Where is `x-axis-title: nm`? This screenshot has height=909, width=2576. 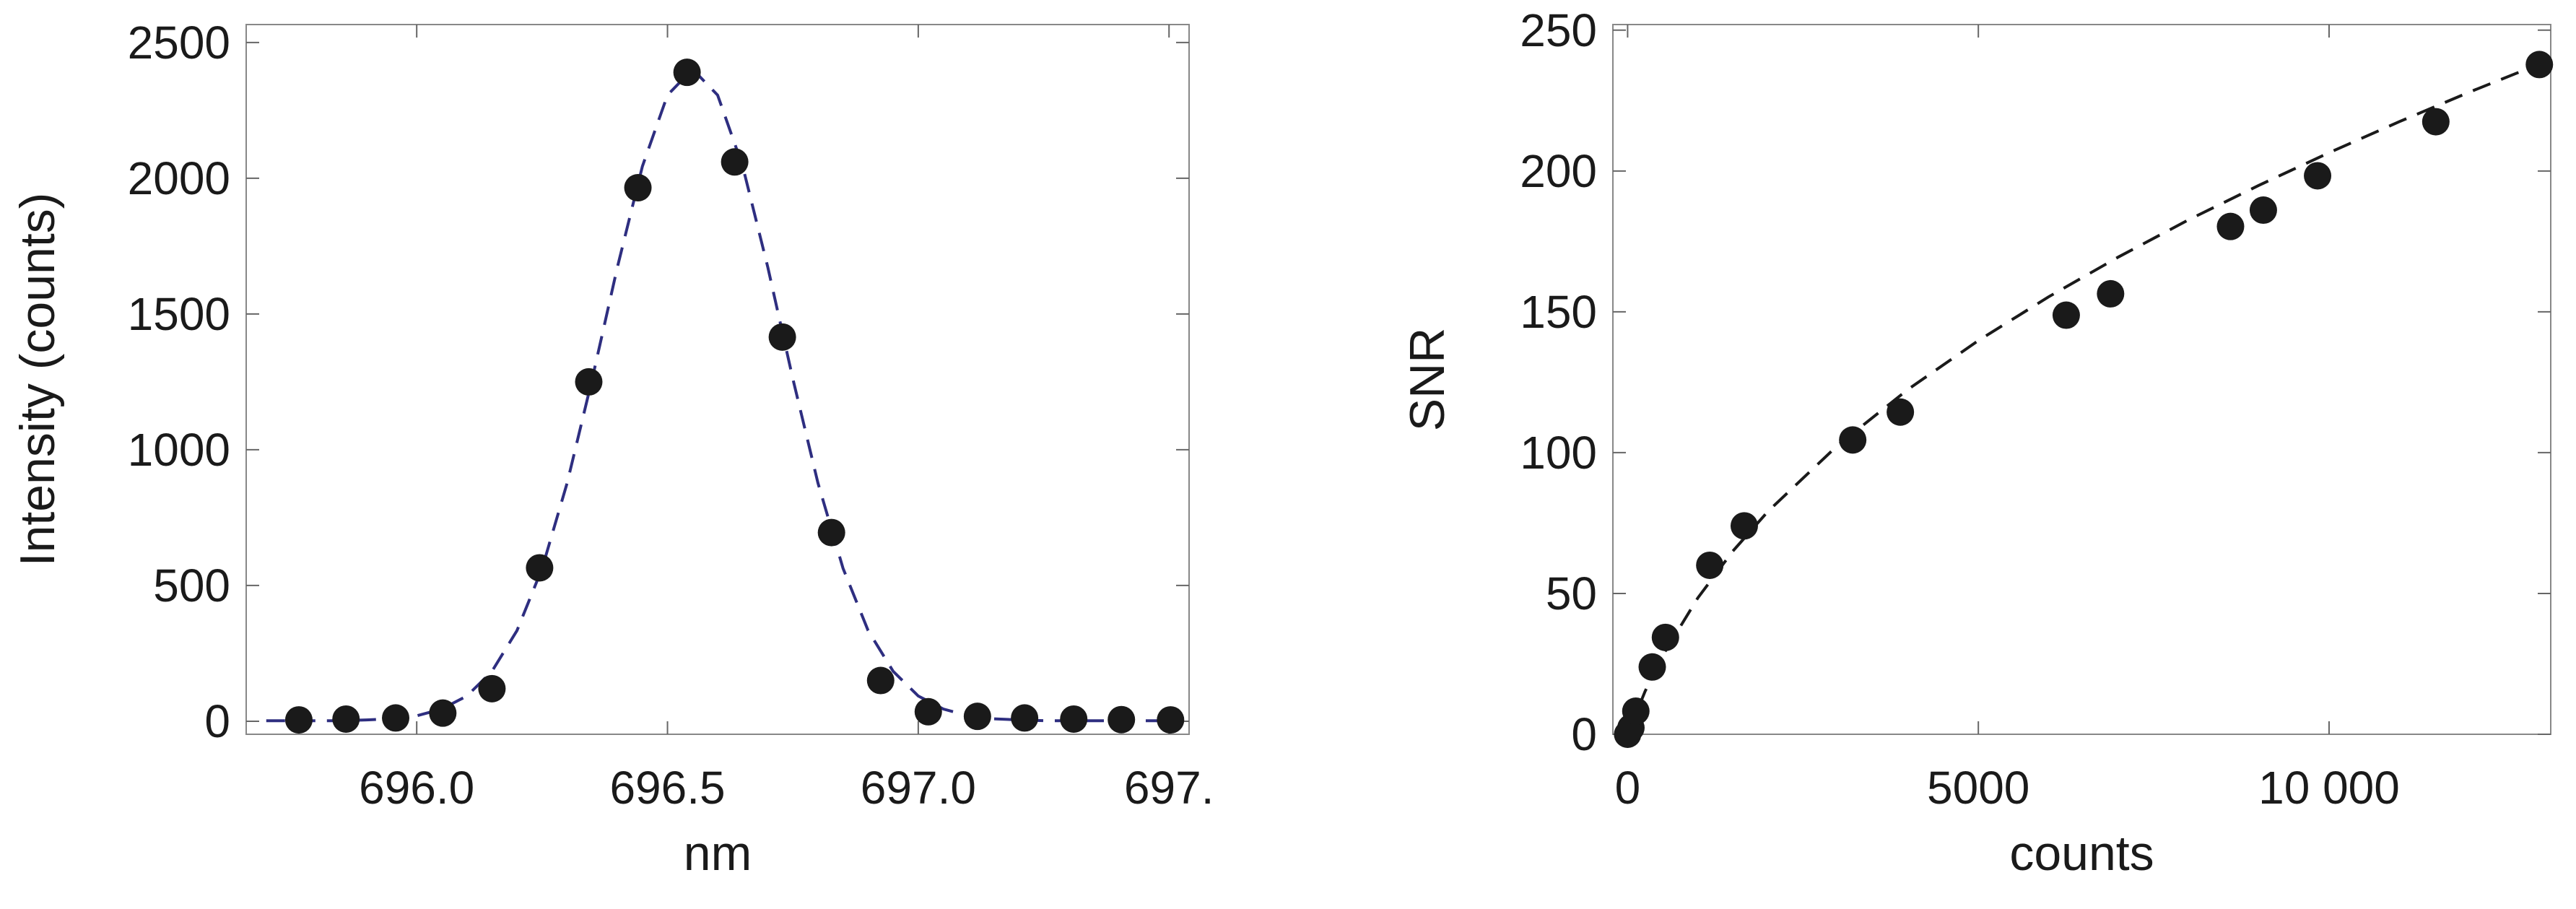 x-axis-title: nm is located at coordinates (718, 853).